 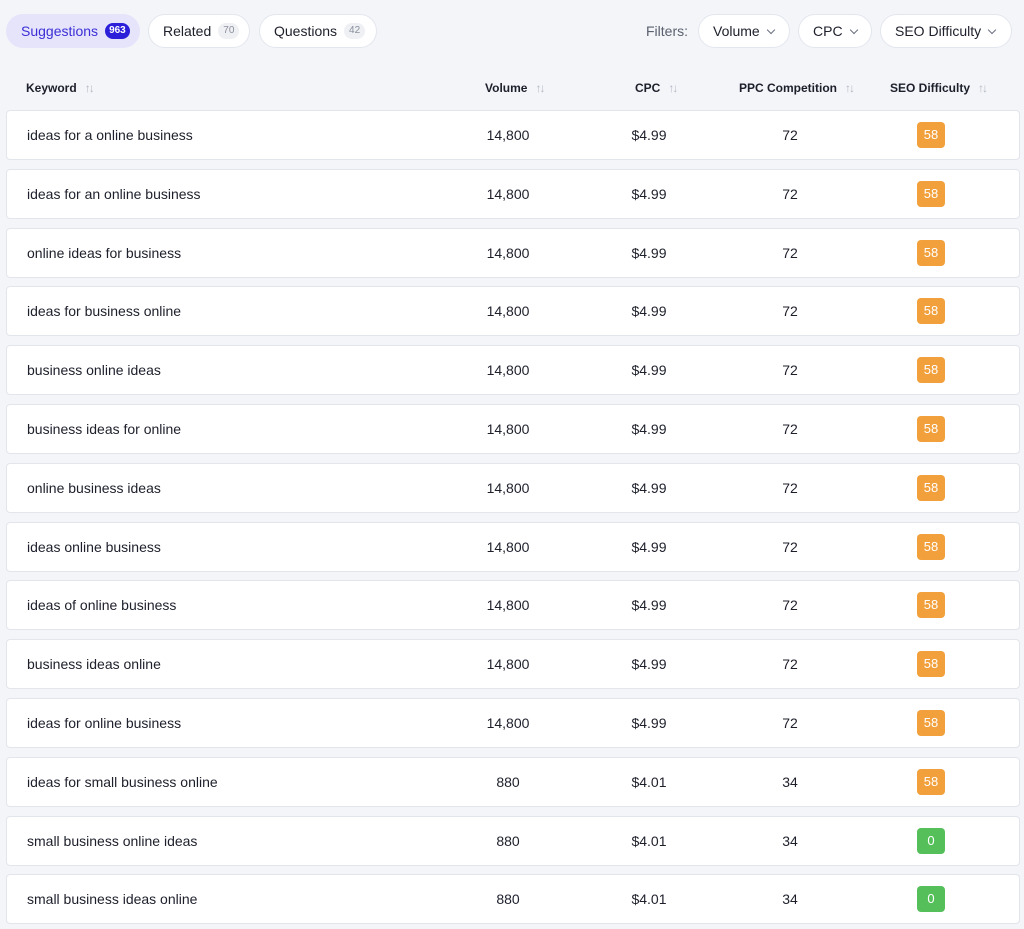 What do you see at coordinates (94, 547) in the screenshot?
I see `keyword-cell: ideas online business` at bounding box center [94, 547].